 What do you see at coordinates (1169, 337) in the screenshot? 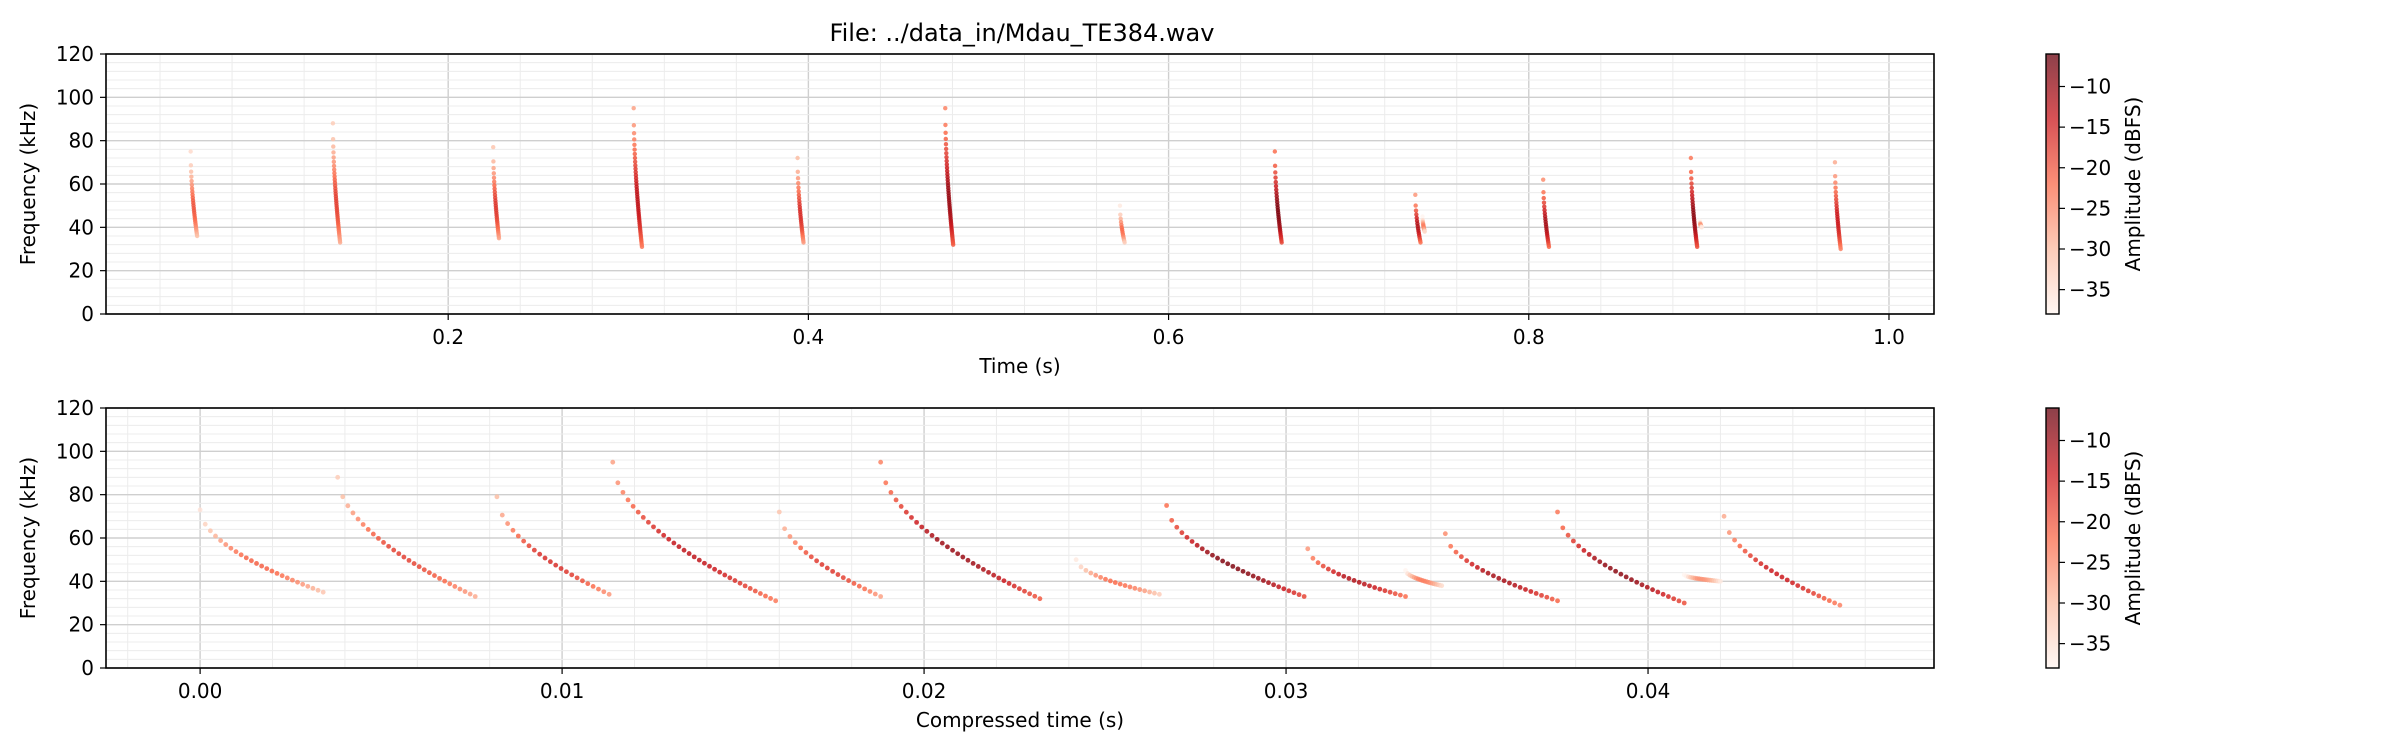
I see `x-tick-label: 0.6` at bounding box center [1169, 337].